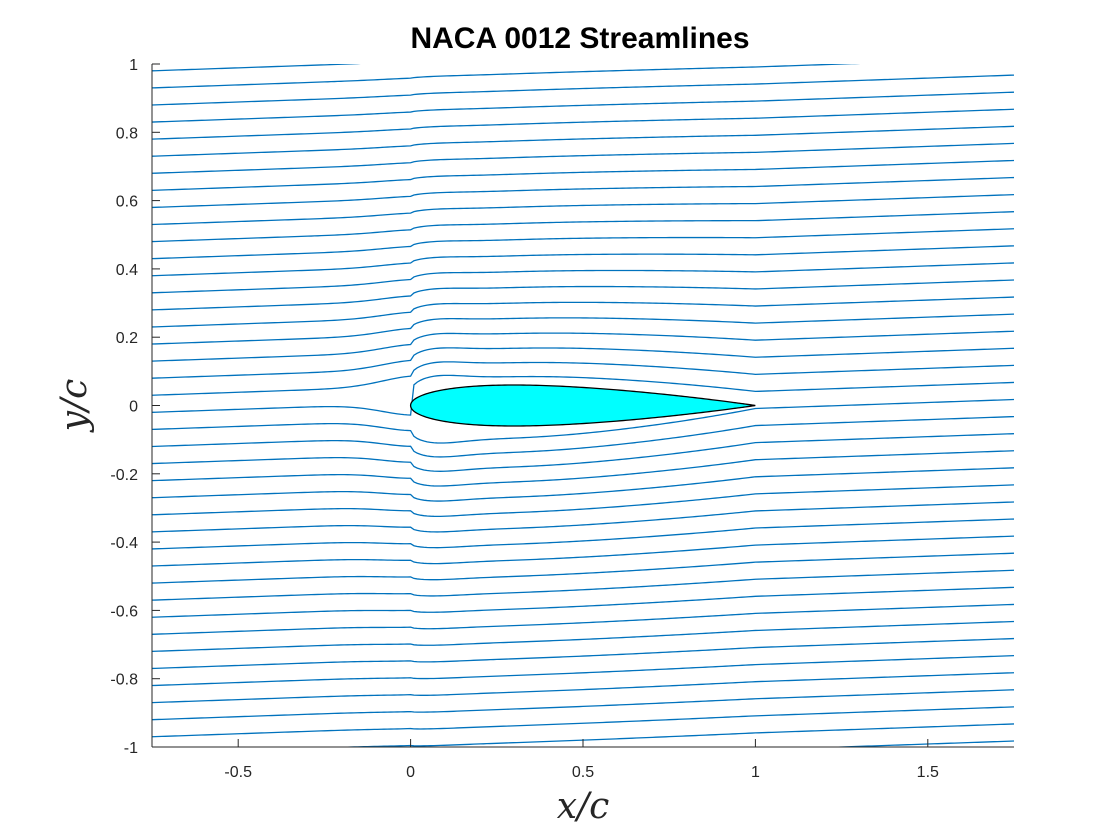 The width and height of the screenshot is (1120, 840). What do you see at coordinates (579, 38) in the screenshot?
I see `chart-title: NACA 0012 Streamlines` at bounding box center [579, 38].